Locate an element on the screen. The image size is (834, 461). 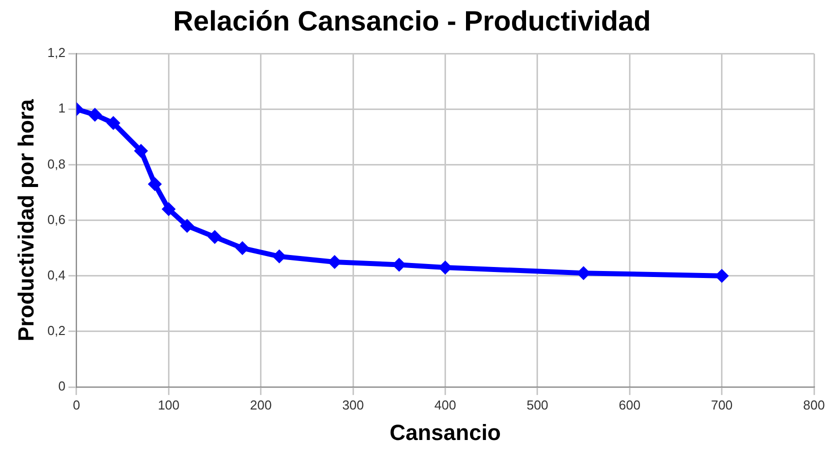
x-tick-label: 400 is located at coordinates (445, 404).